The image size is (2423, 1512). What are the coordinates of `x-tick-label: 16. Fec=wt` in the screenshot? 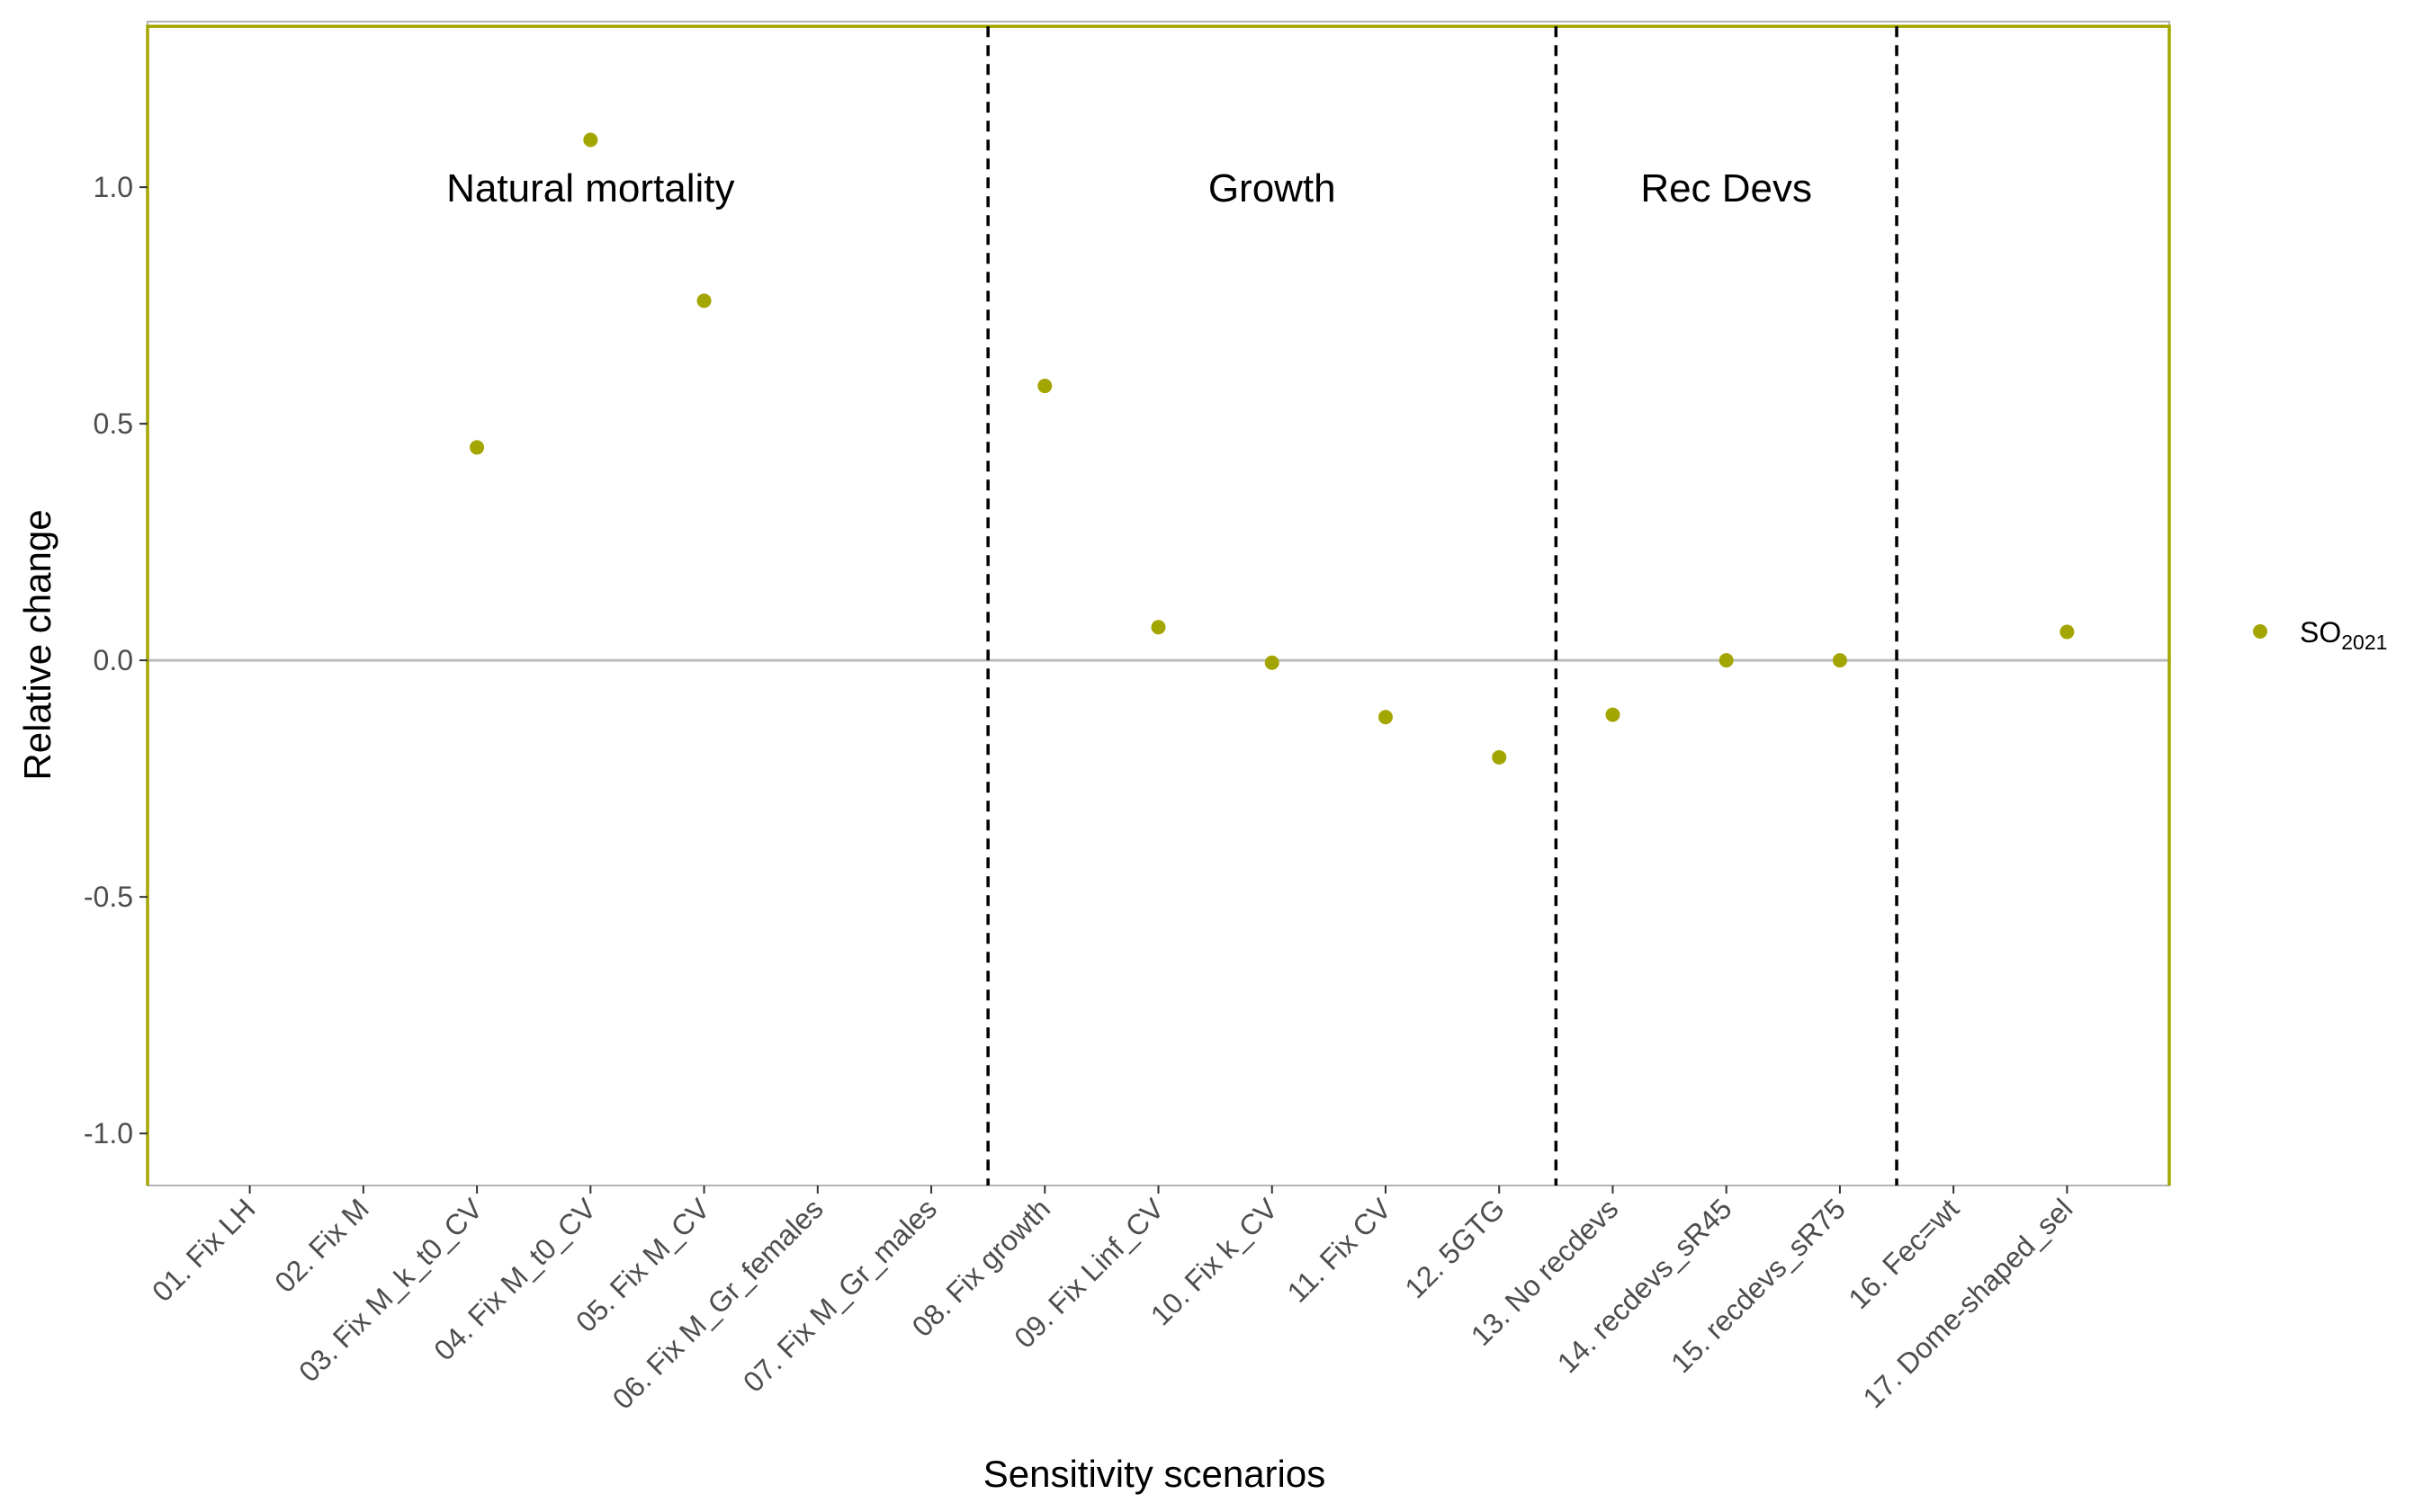 It's located at (1904, 1253).